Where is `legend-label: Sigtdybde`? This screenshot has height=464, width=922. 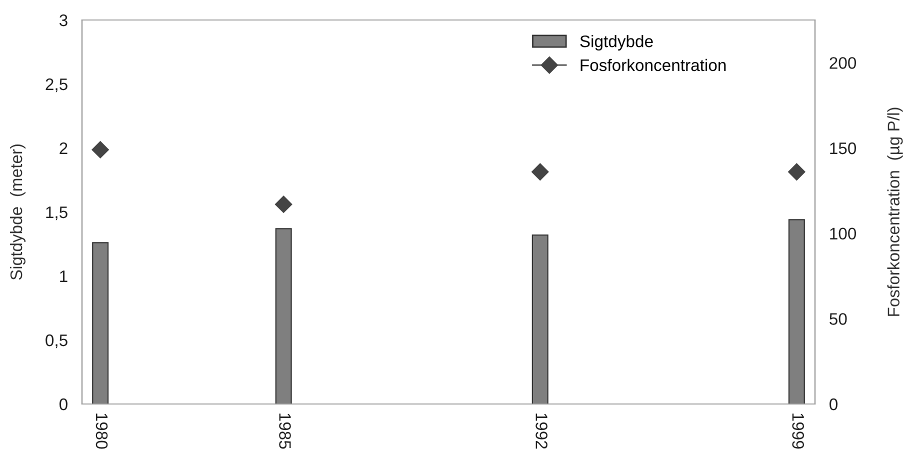 legend-label: Sigtdybde is located at coordinates (616, 43).